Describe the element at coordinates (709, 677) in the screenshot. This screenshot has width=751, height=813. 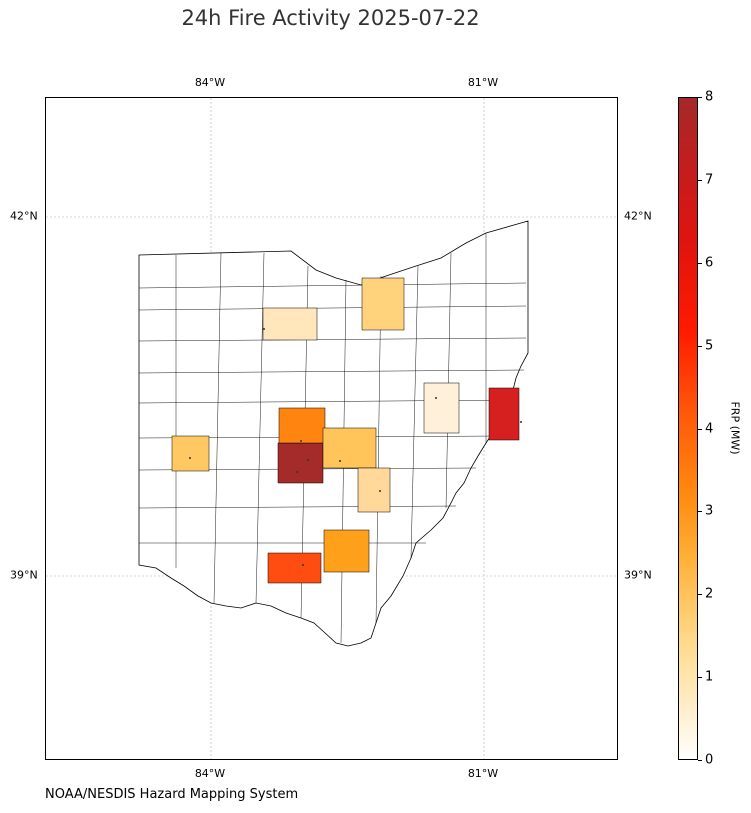
I see `colorbar-tick-label: 1` at that location.